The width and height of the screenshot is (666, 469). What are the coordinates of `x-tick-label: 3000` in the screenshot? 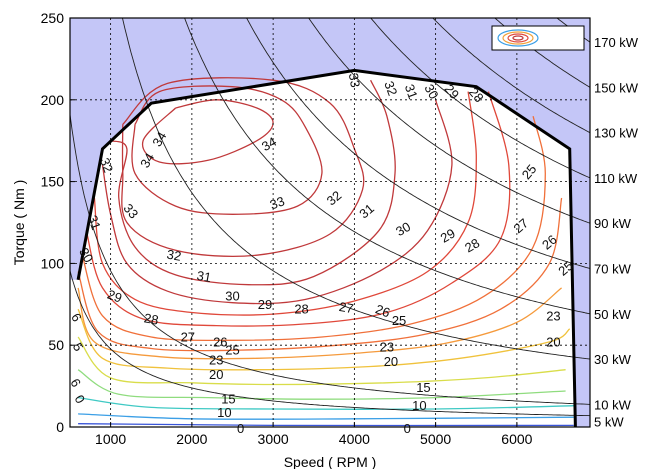 It's located at (273, 439).